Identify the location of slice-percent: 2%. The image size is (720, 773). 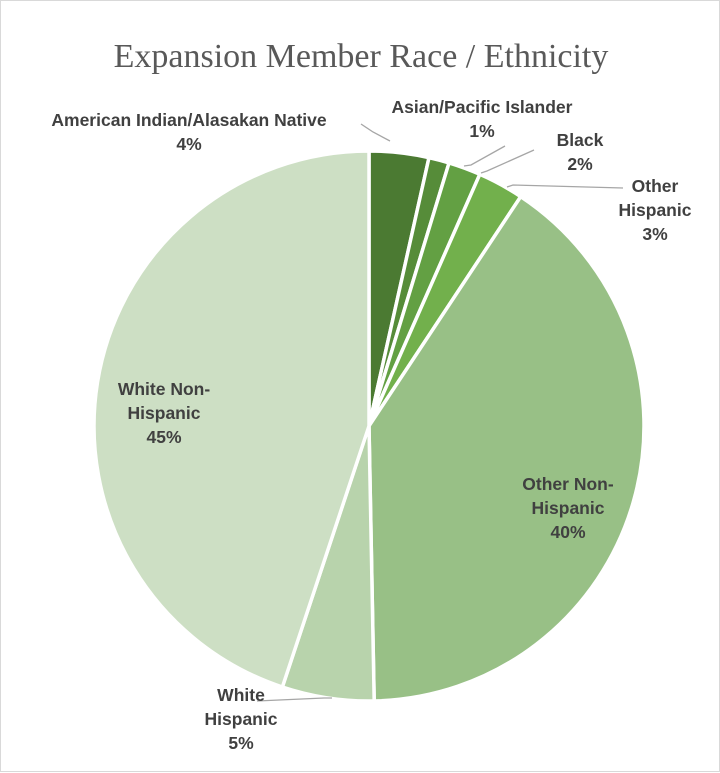
(580, 164).